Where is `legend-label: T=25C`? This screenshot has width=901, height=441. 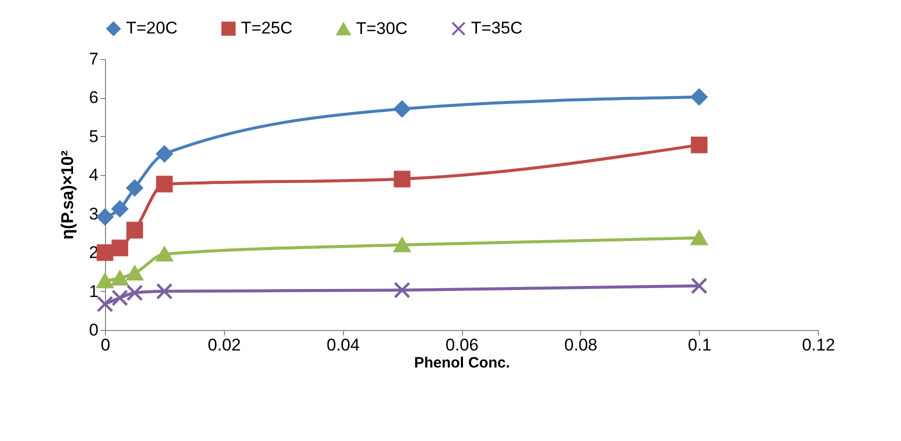 legend-label: T=25C is located at coordinates (266, 28).